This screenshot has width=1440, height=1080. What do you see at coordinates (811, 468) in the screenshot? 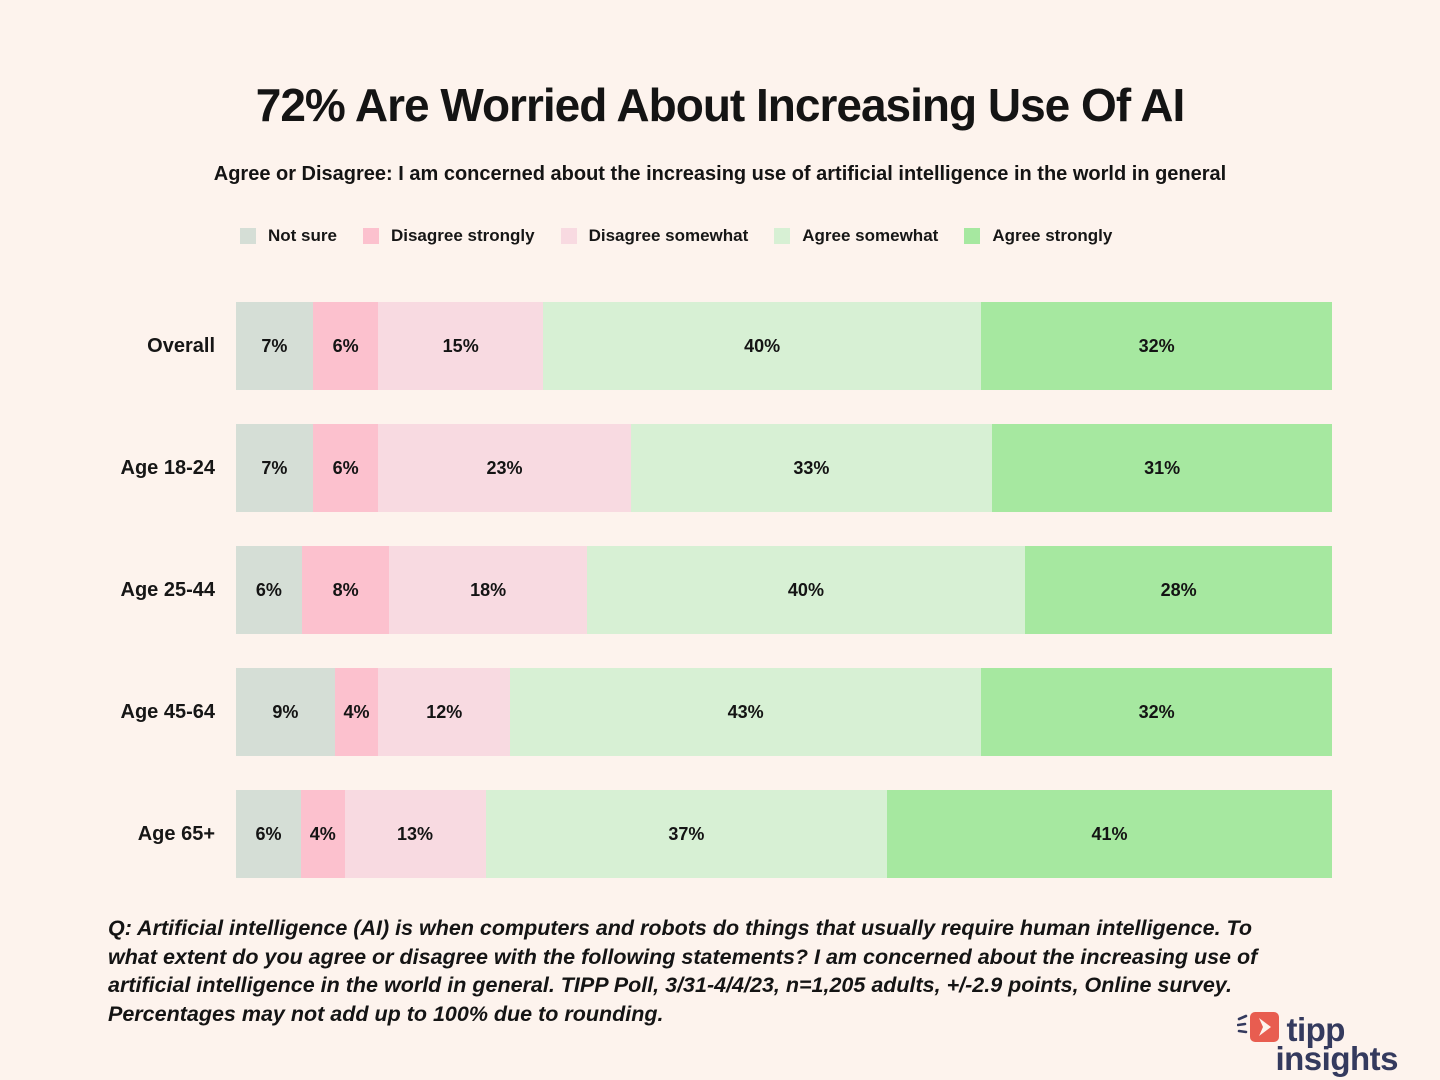
I see `bar-segment: 33%` at bounding box center [811, 468].